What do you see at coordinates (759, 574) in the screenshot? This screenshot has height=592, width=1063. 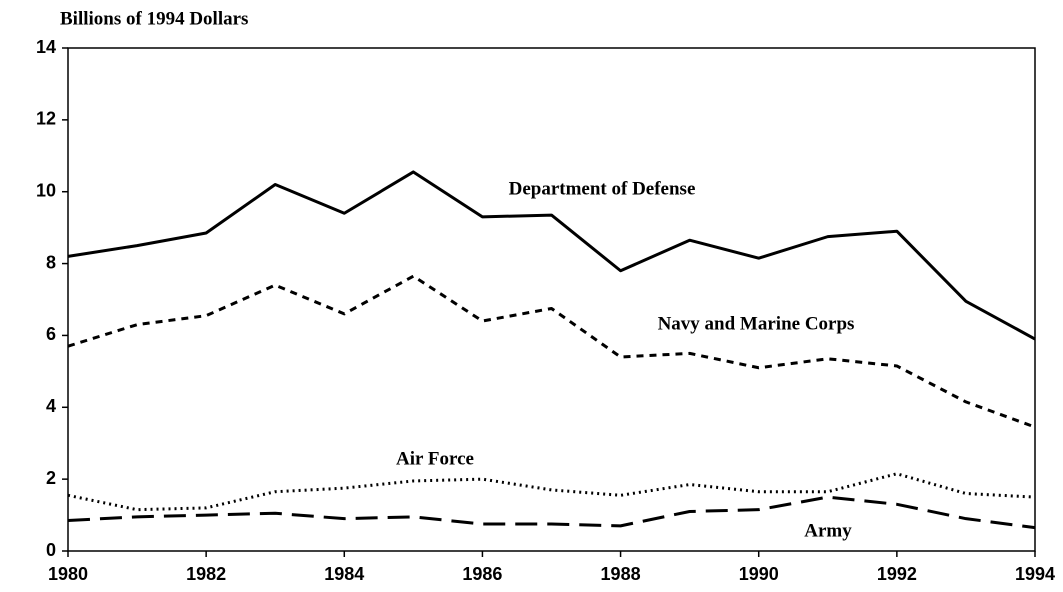 I see `x-tick-label: 1990` at bounding box center [759, 574].